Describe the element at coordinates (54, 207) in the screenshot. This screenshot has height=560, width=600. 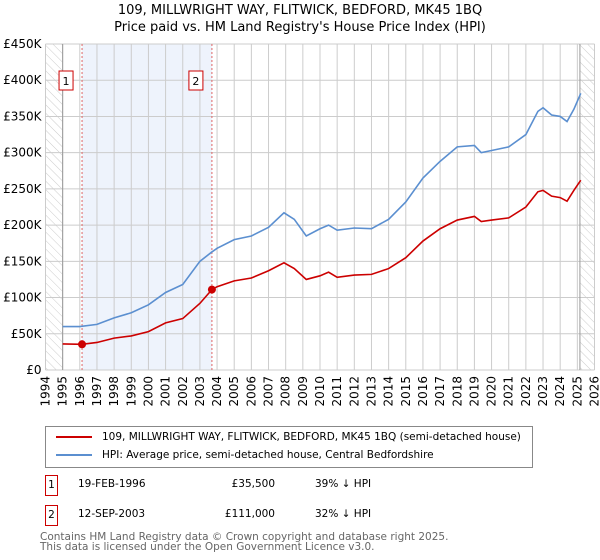
I see `no-data-region-left` at that location.